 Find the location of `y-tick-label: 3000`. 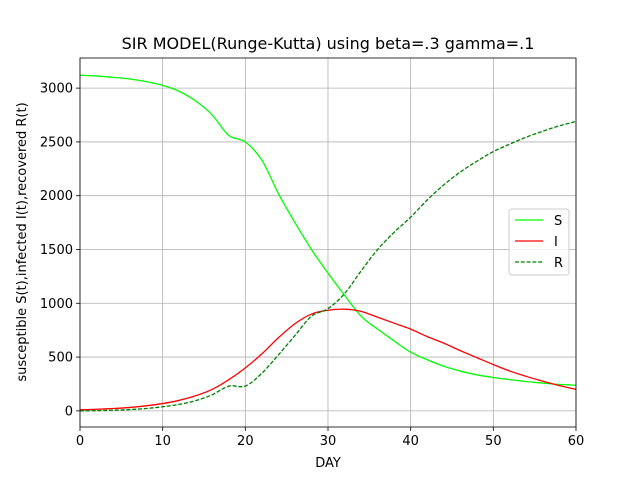

y-tick-label: 3000 is located at coordinates (56, 89).